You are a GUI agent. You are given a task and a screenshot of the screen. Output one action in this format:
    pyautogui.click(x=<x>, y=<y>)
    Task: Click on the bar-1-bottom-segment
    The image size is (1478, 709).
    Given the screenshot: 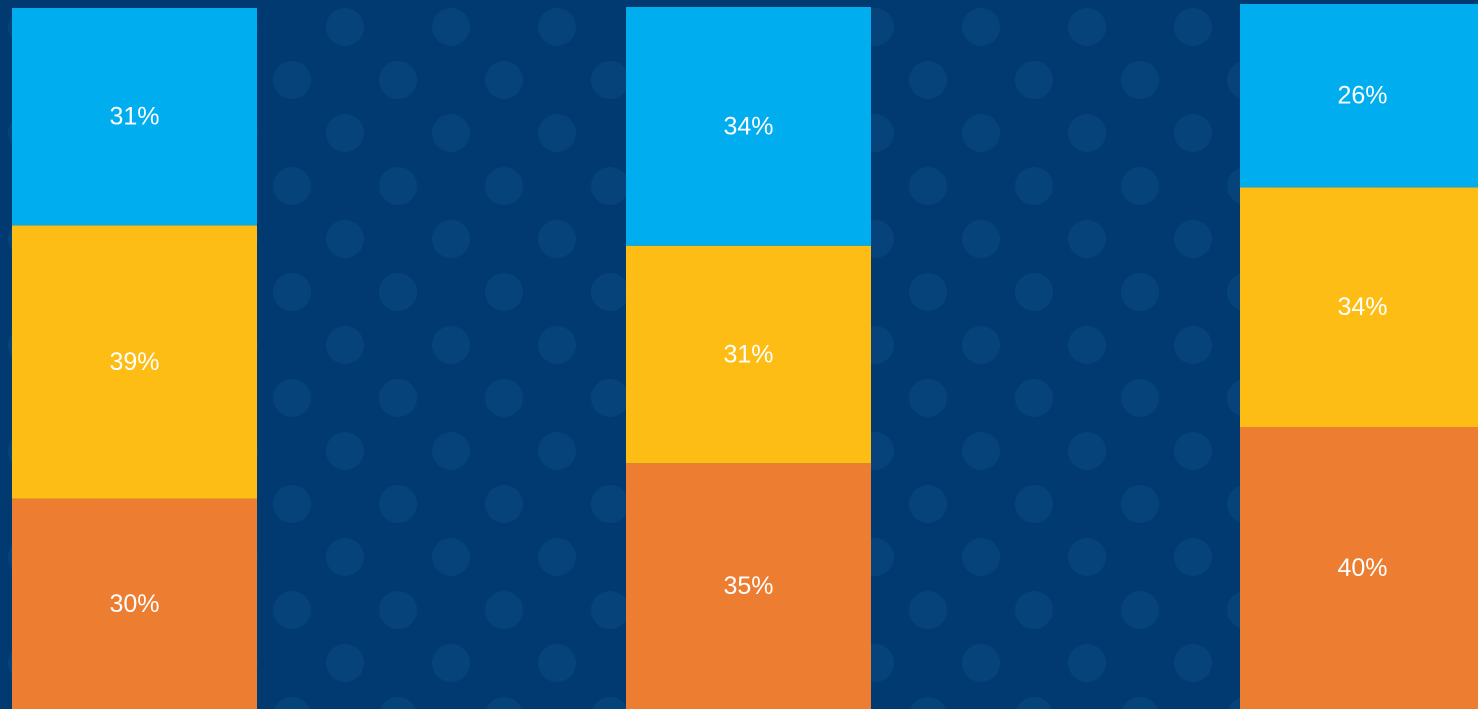 What is the action you would take?
    pyautogui.click(x=134, y=603)
    